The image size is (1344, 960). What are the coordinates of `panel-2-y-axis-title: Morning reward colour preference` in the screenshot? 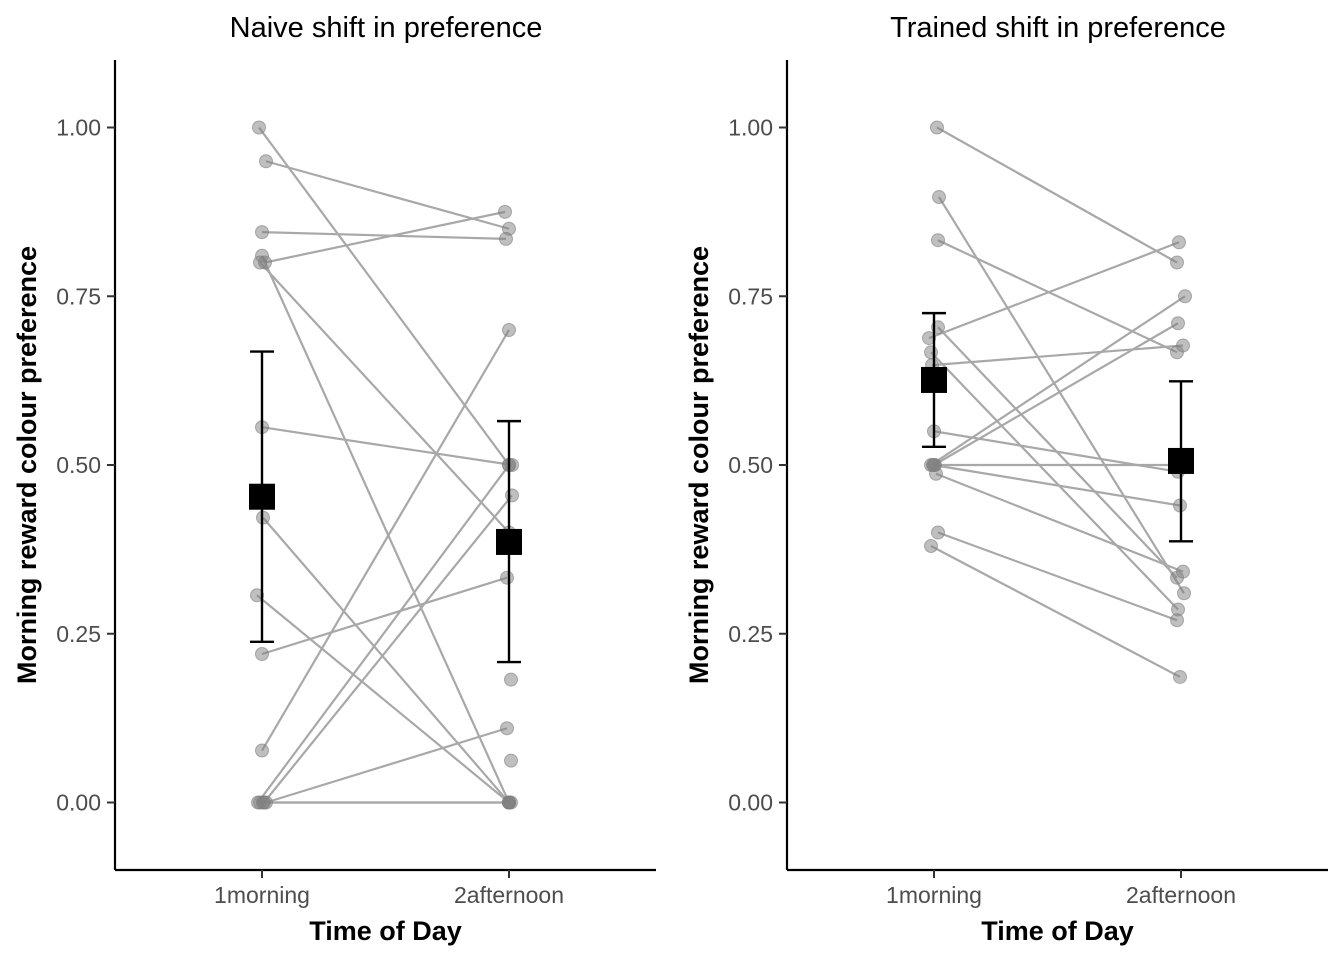 It's located at (699, 465).